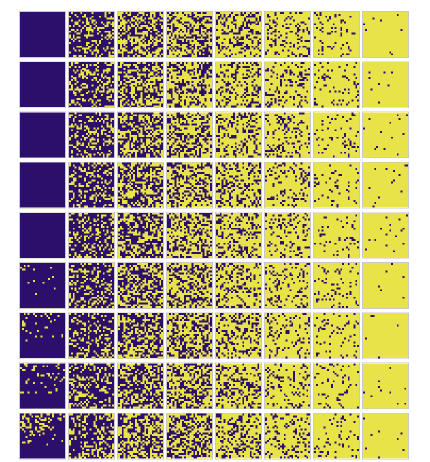 Image resolution: width=430 pixels, height=462 pixels. I want to click on panel-r7-c6, so click(287, 336).